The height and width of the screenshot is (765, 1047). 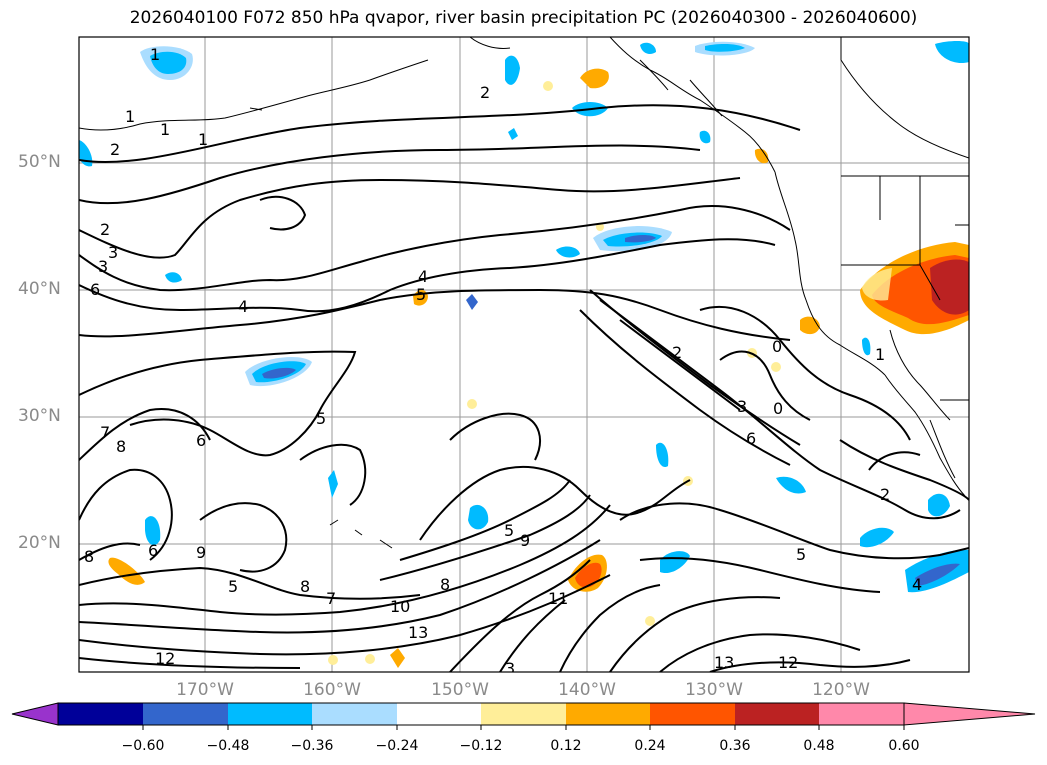 I want to click on colorbar-tick-label: −0.24, so click(x=397, y=746).